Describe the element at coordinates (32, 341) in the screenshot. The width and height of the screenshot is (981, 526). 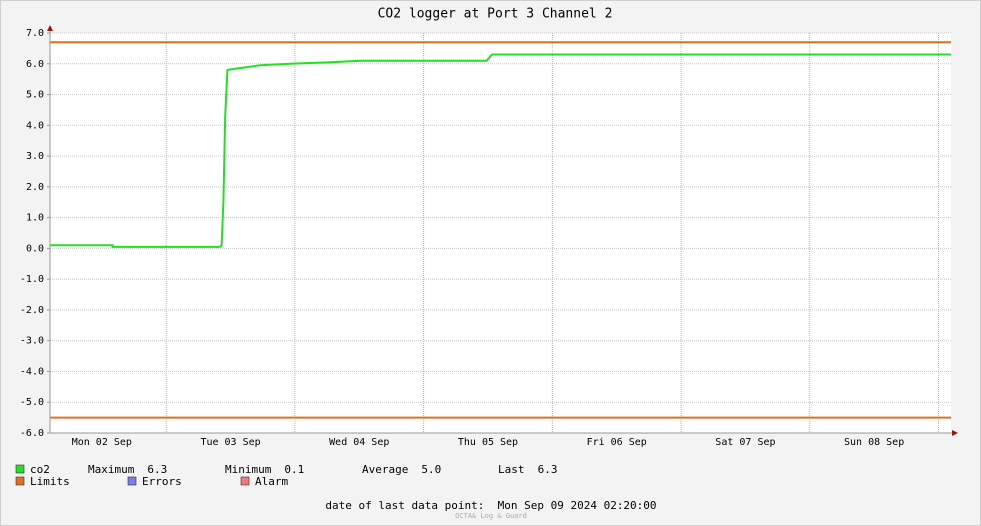
I see `y-tick-label: -3.0` at that location.